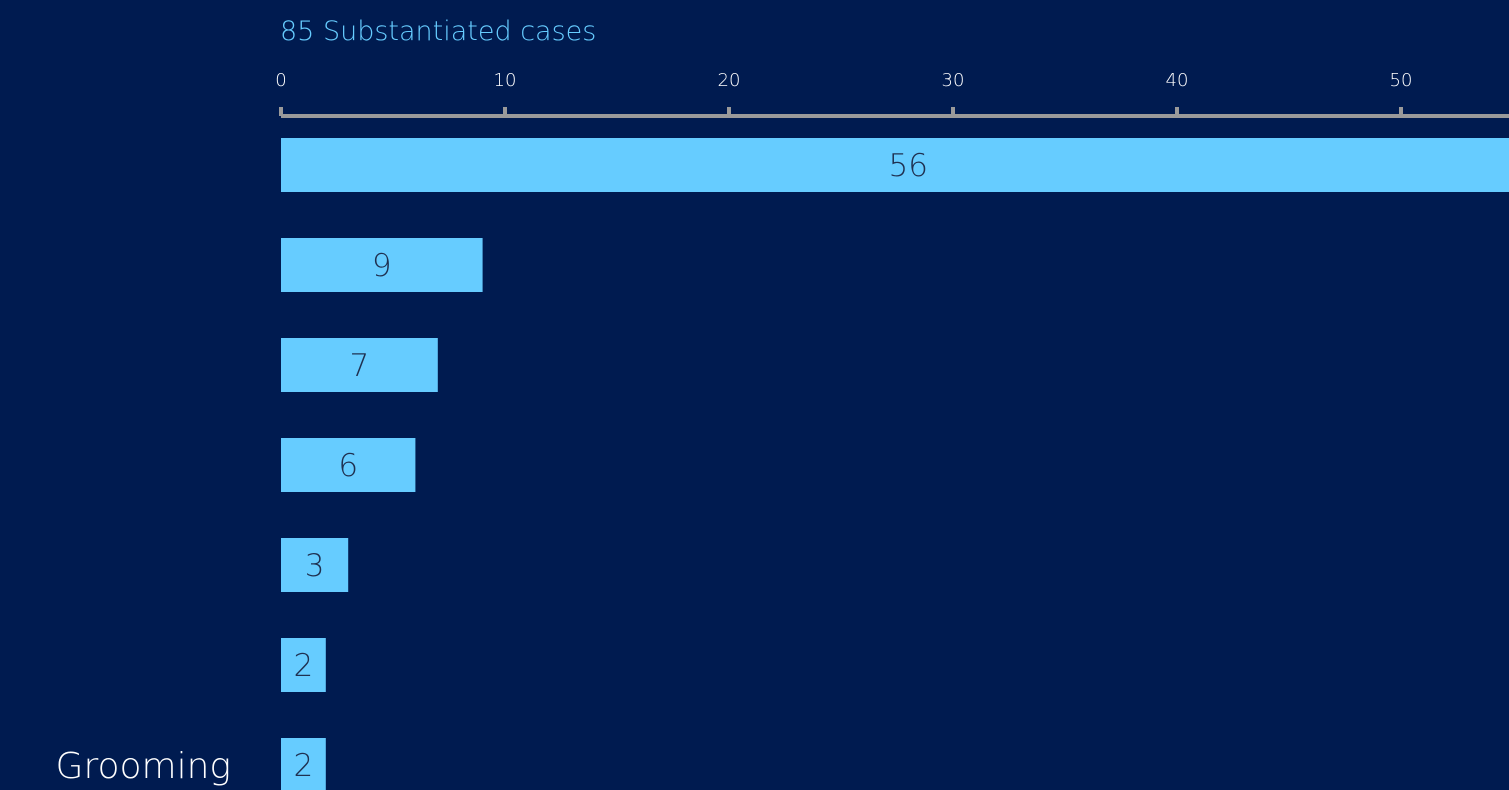 This screenshot has height=790, width=1509. Describe the element at coordinates (1401, 80) in the screenshot. I see `x-tick-label: 50` at that location.